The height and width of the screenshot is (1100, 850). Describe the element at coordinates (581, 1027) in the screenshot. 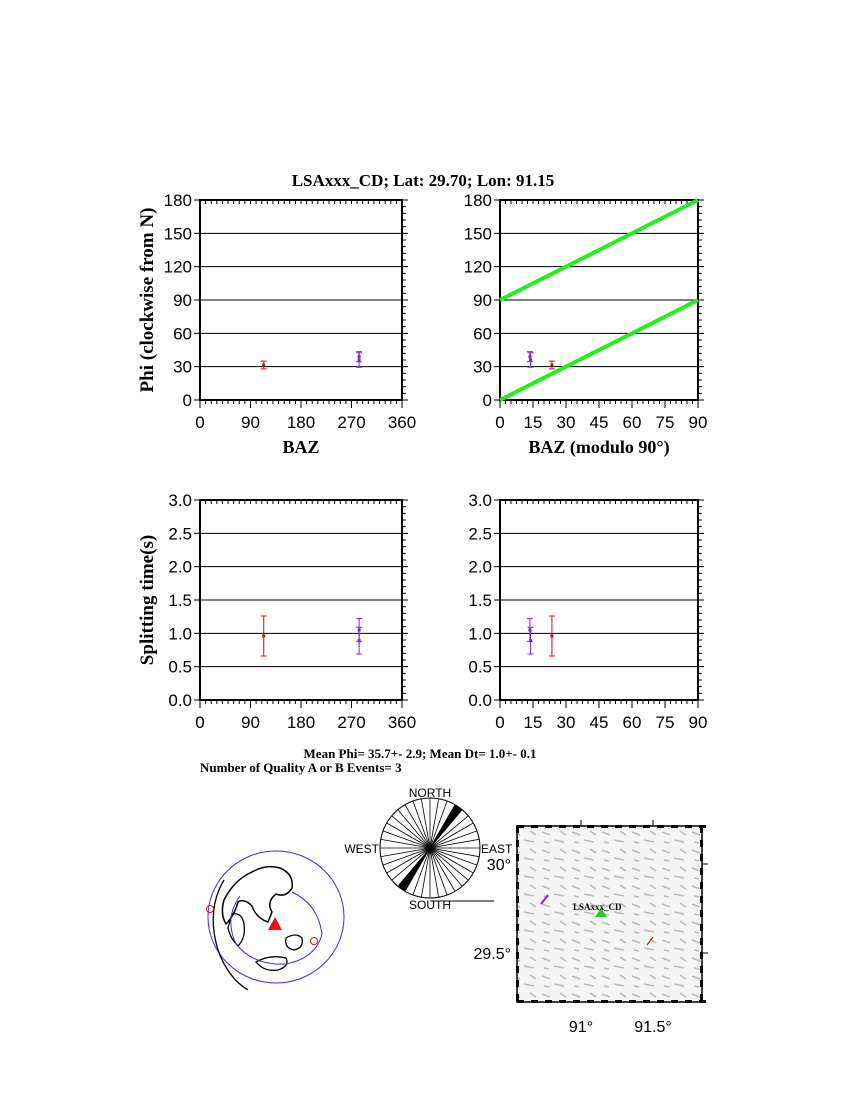

I see `lon-tick-label: 91°` at that location.